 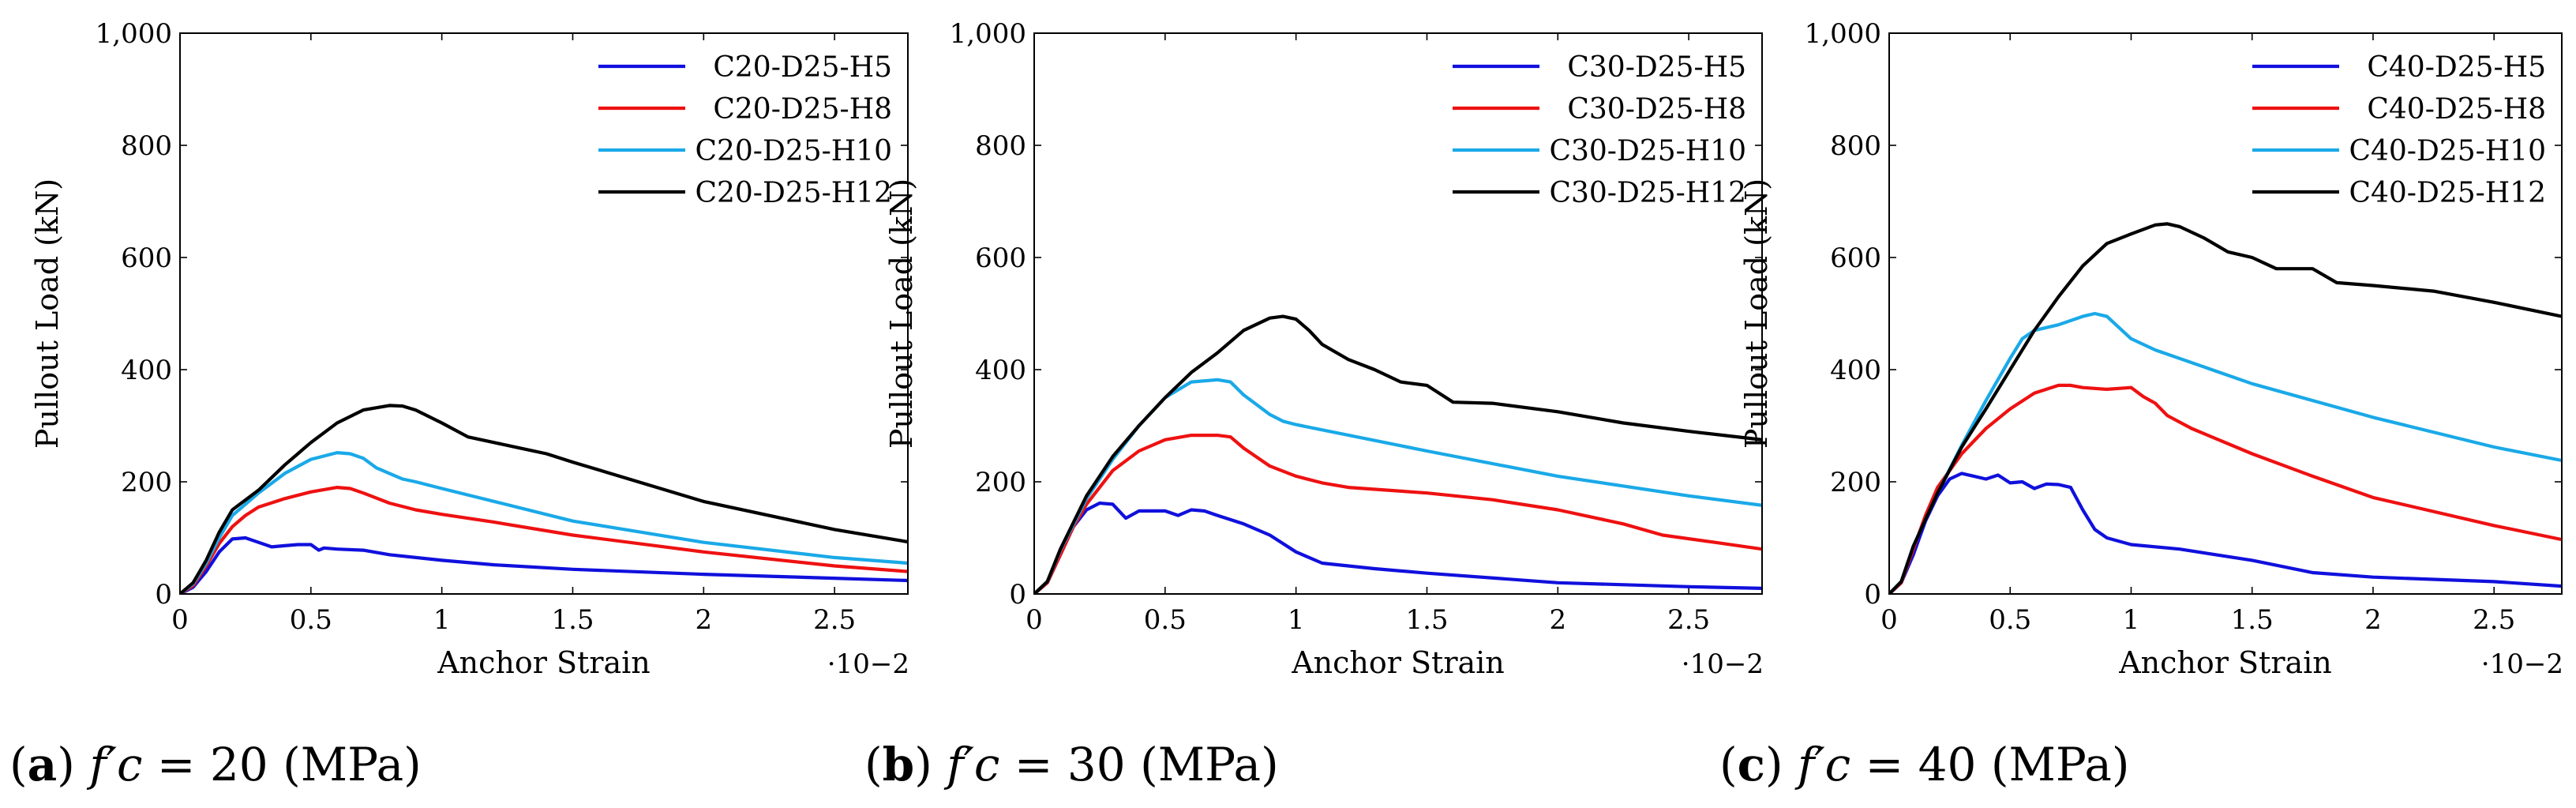 What do you see at coordinates (1751, 764) in the screenshot?
I see `caption-letter: c` at bounding box center [1751, 764].